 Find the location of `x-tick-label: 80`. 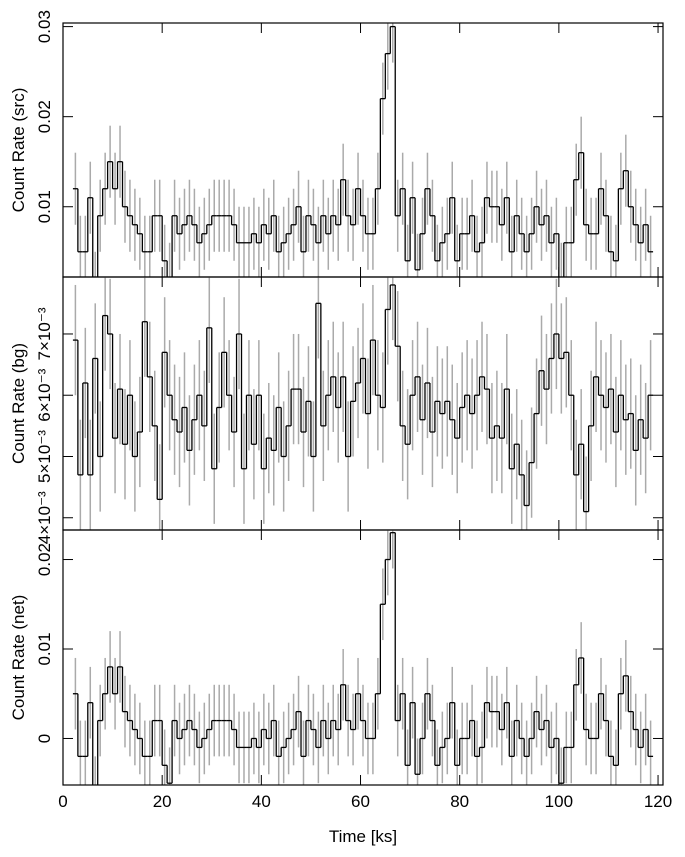

x-tick-label: 80 is located at coordinates (459, 801).